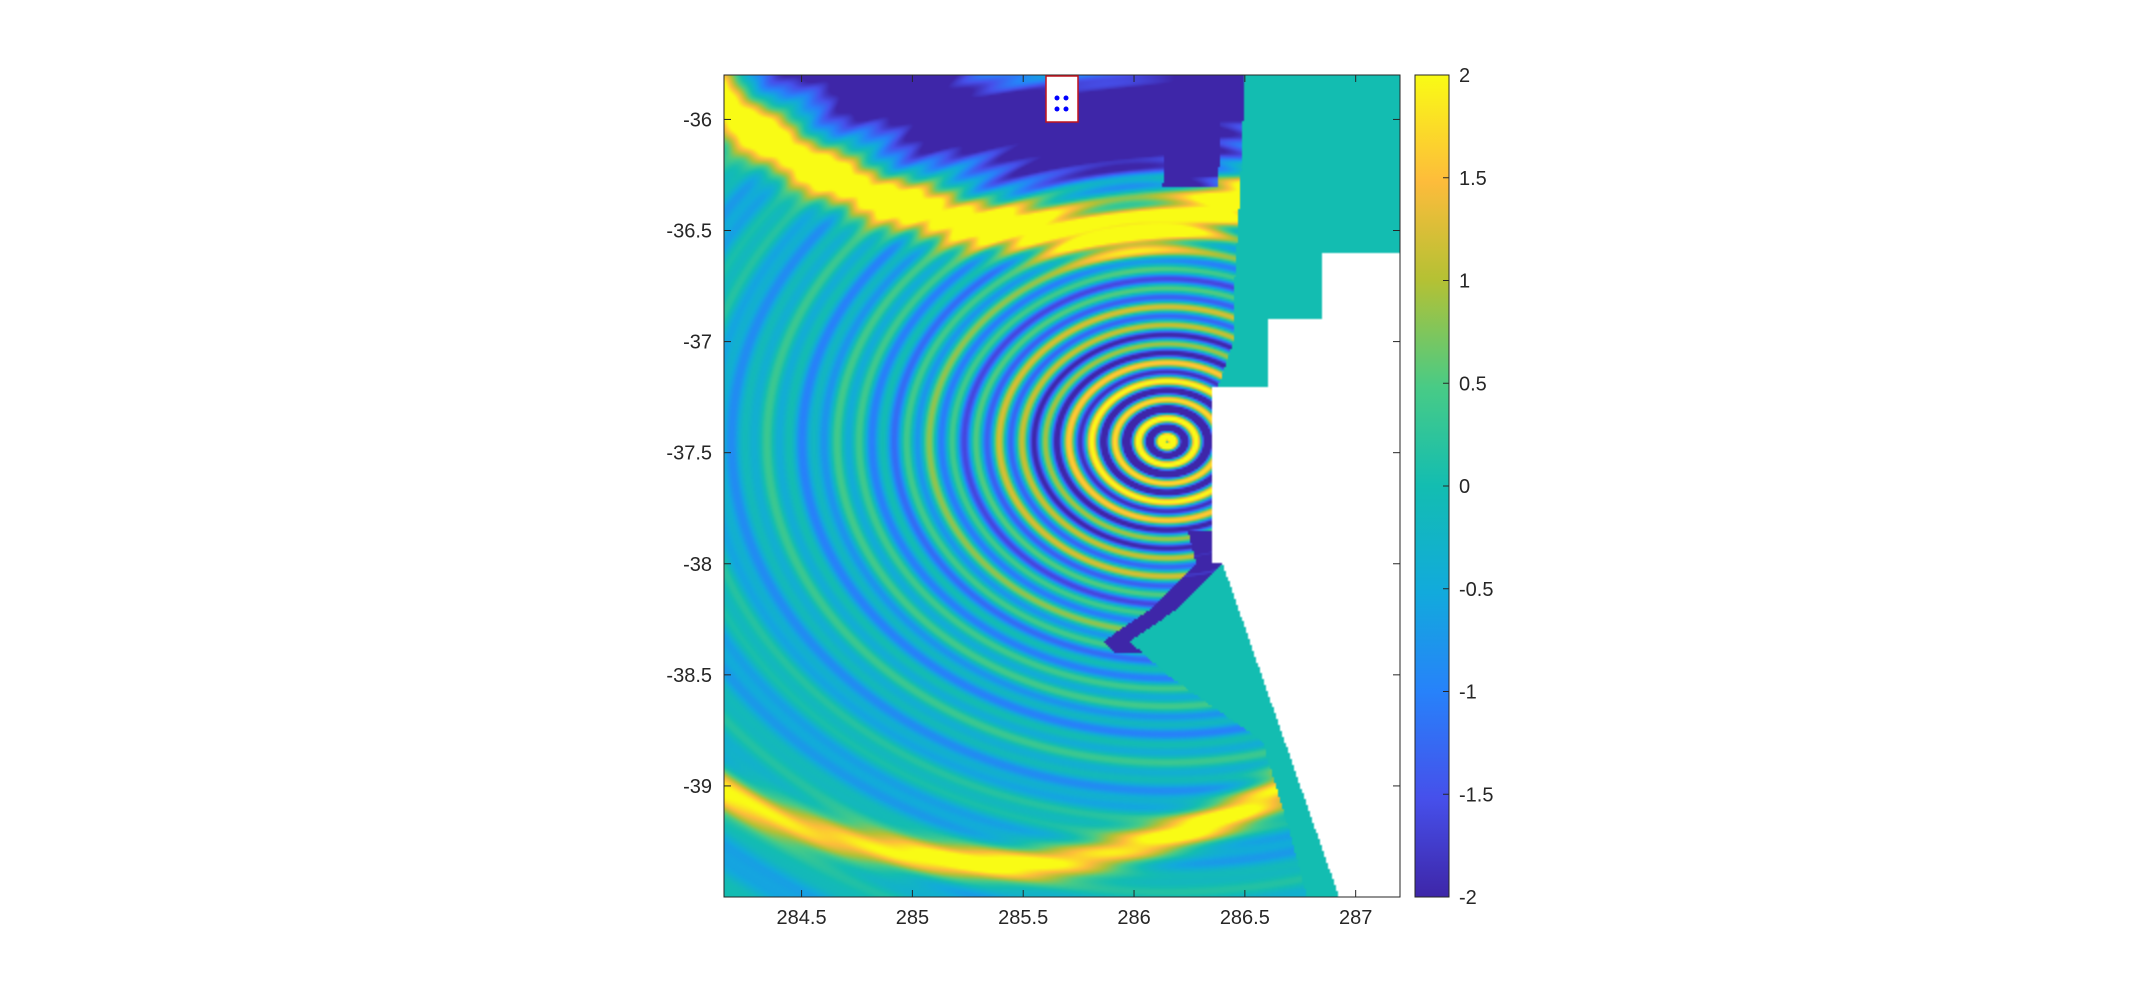 The width and height of the screenshot is (2134, 1005). I want to click on y-tick-label: -38, so click(697, 565).